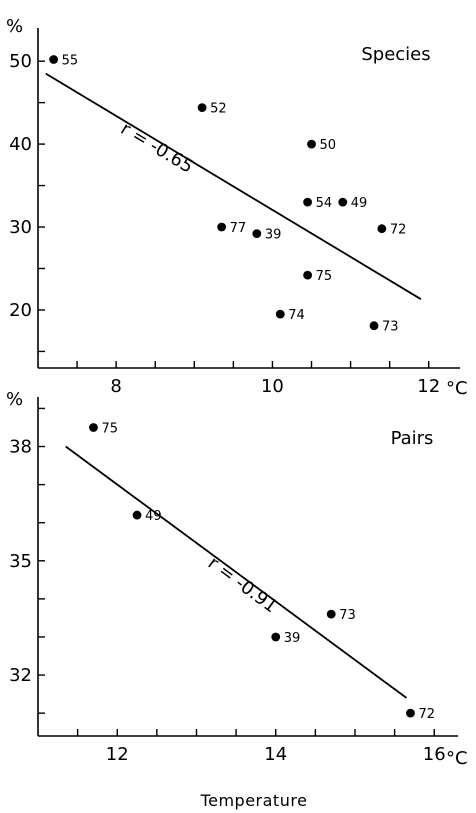  I want to click on y-tick-label: 38, so click(20, 447).